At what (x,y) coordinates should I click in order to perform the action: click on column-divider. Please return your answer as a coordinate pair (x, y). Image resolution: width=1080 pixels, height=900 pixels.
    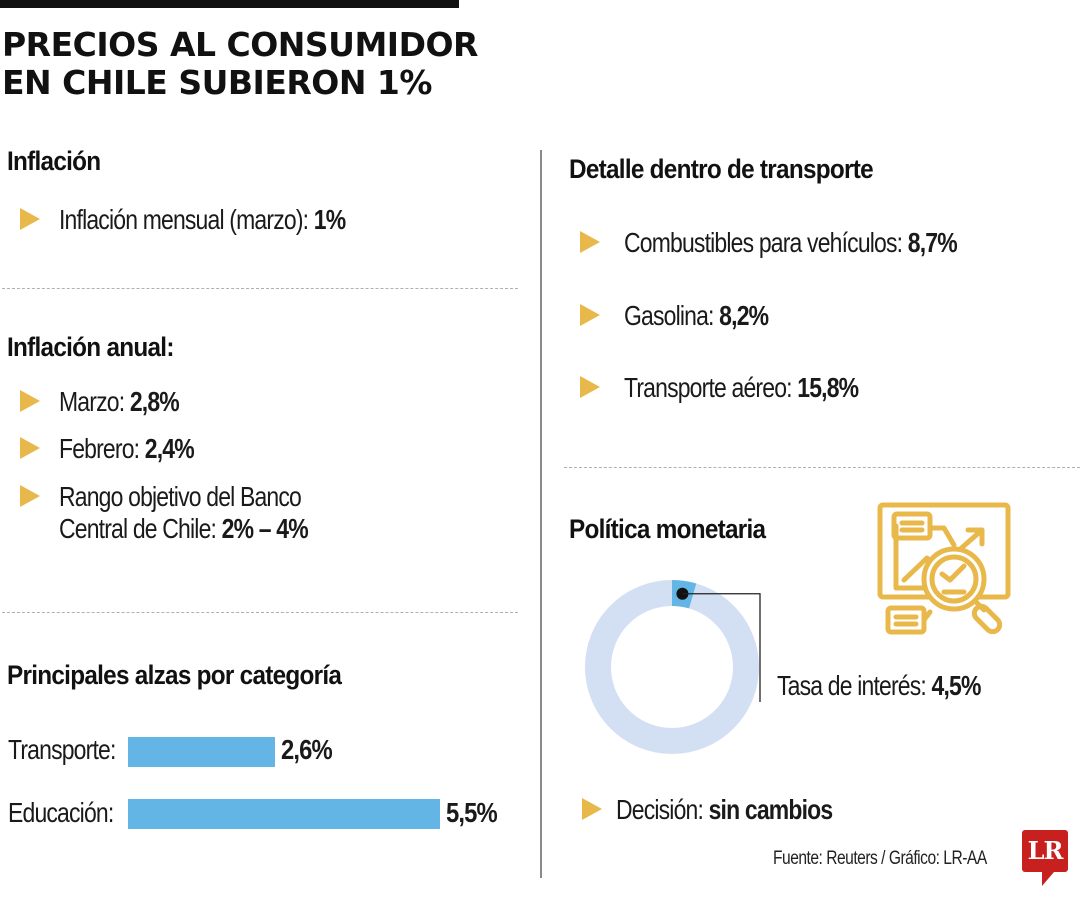
    Looking at the image, I should click on (541, 514).